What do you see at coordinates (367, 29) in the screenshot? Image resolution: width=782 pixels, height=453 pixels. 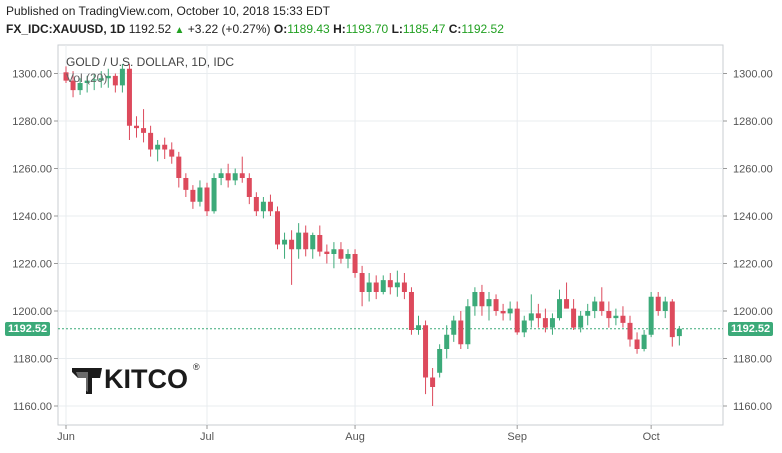 I see `high-value: 1193.70` at bounding box center [367, 29].